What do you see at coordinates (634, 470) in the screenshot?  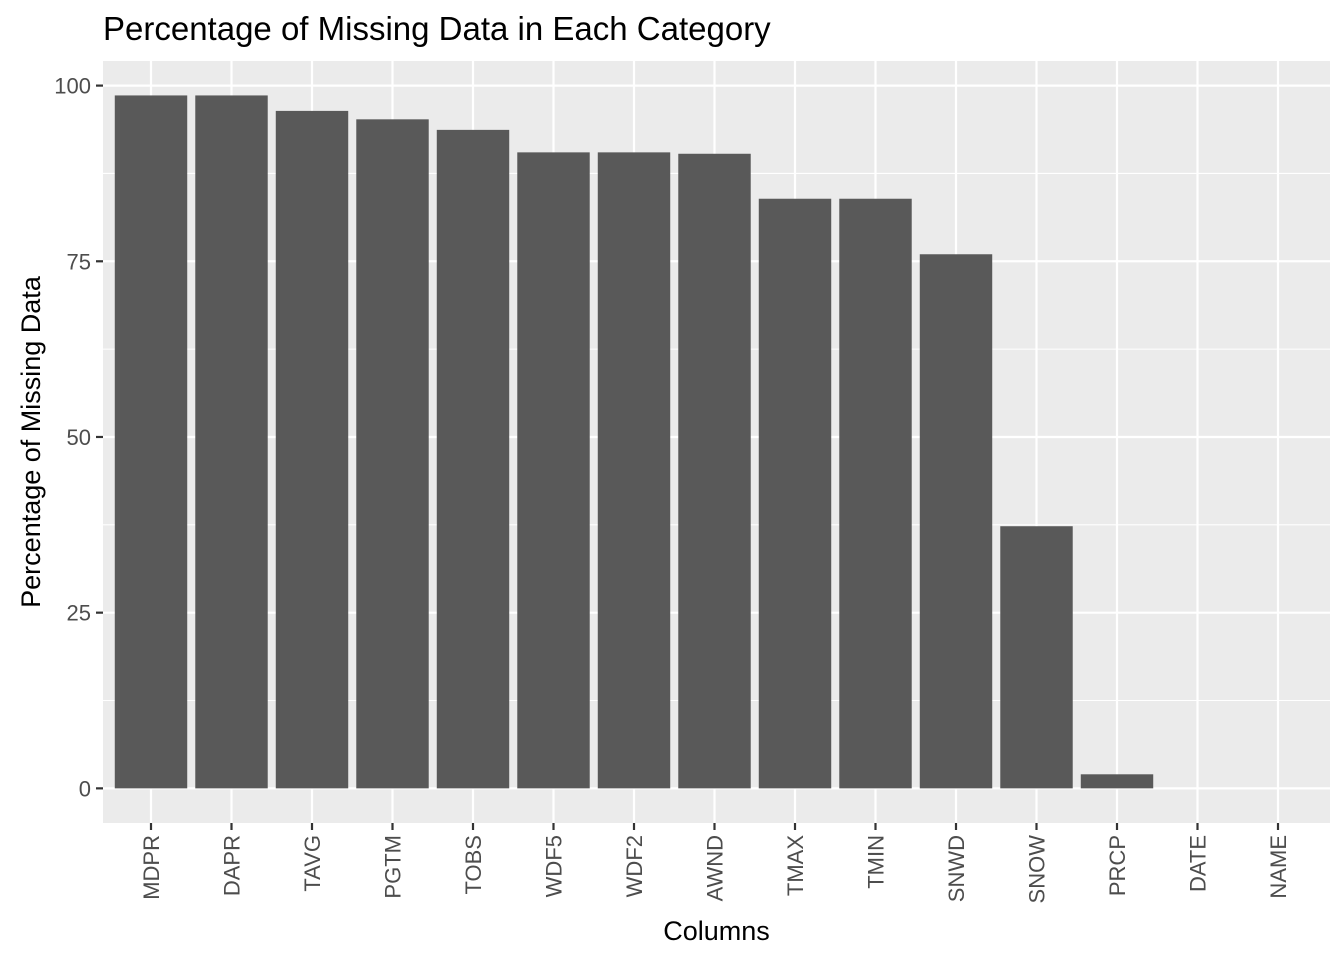 I see `bar-wdf2` at bounding box center [634, 470].